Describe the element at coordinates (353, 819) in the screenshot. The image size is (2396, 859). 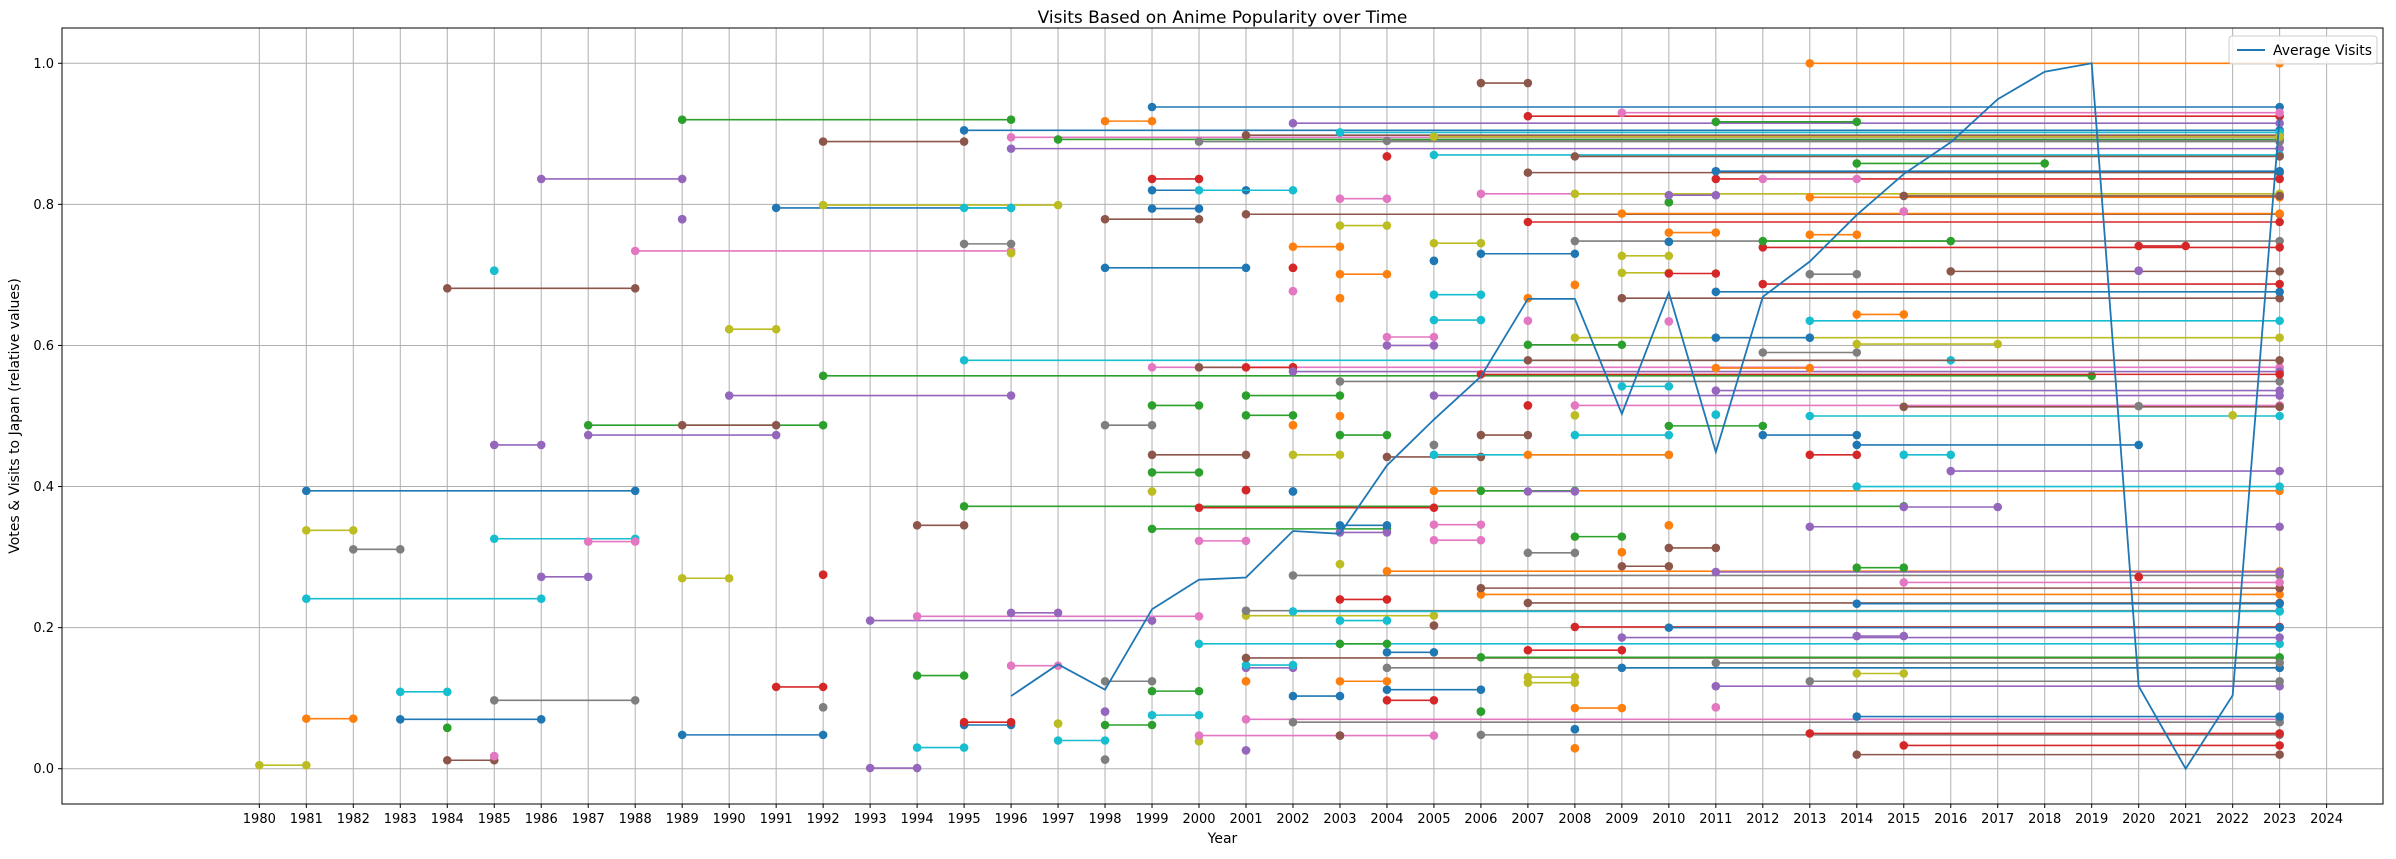
I see `x-tick-label: 1982` at that location.